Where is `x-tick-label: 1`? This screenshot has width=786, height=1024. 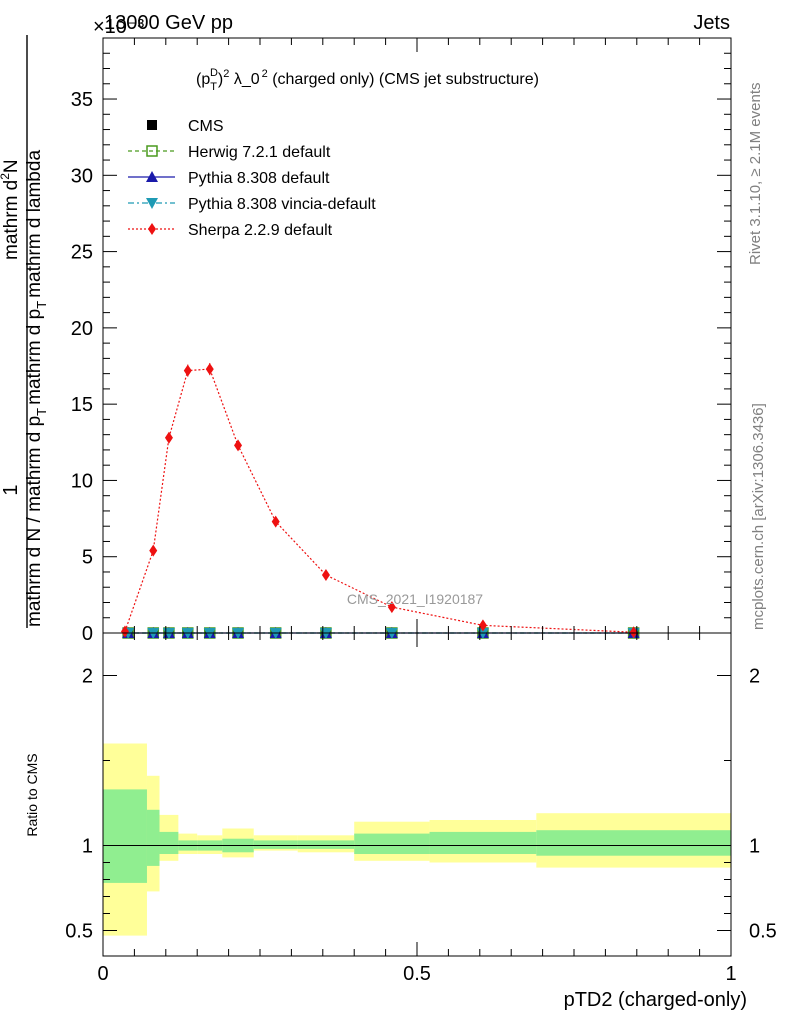 x-tick-label: 1 is located at coordinates (730, 974).